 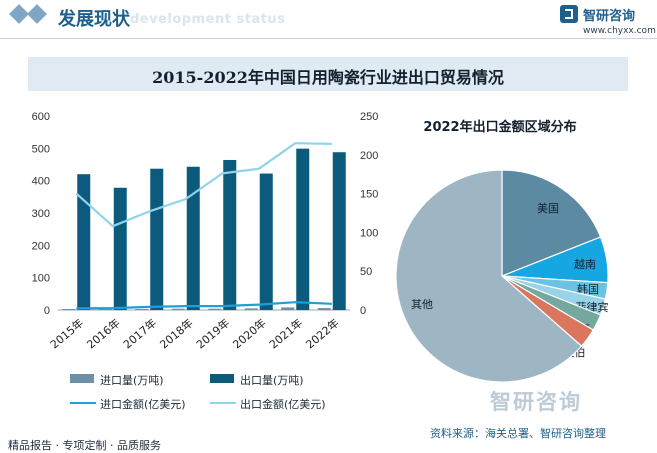 What do you see at coordinates (84, 445) in the screenshot?
I see `footer-slogan: 精品报告 · 专项定制 · 品质服务` at bounding box center [84, 445].